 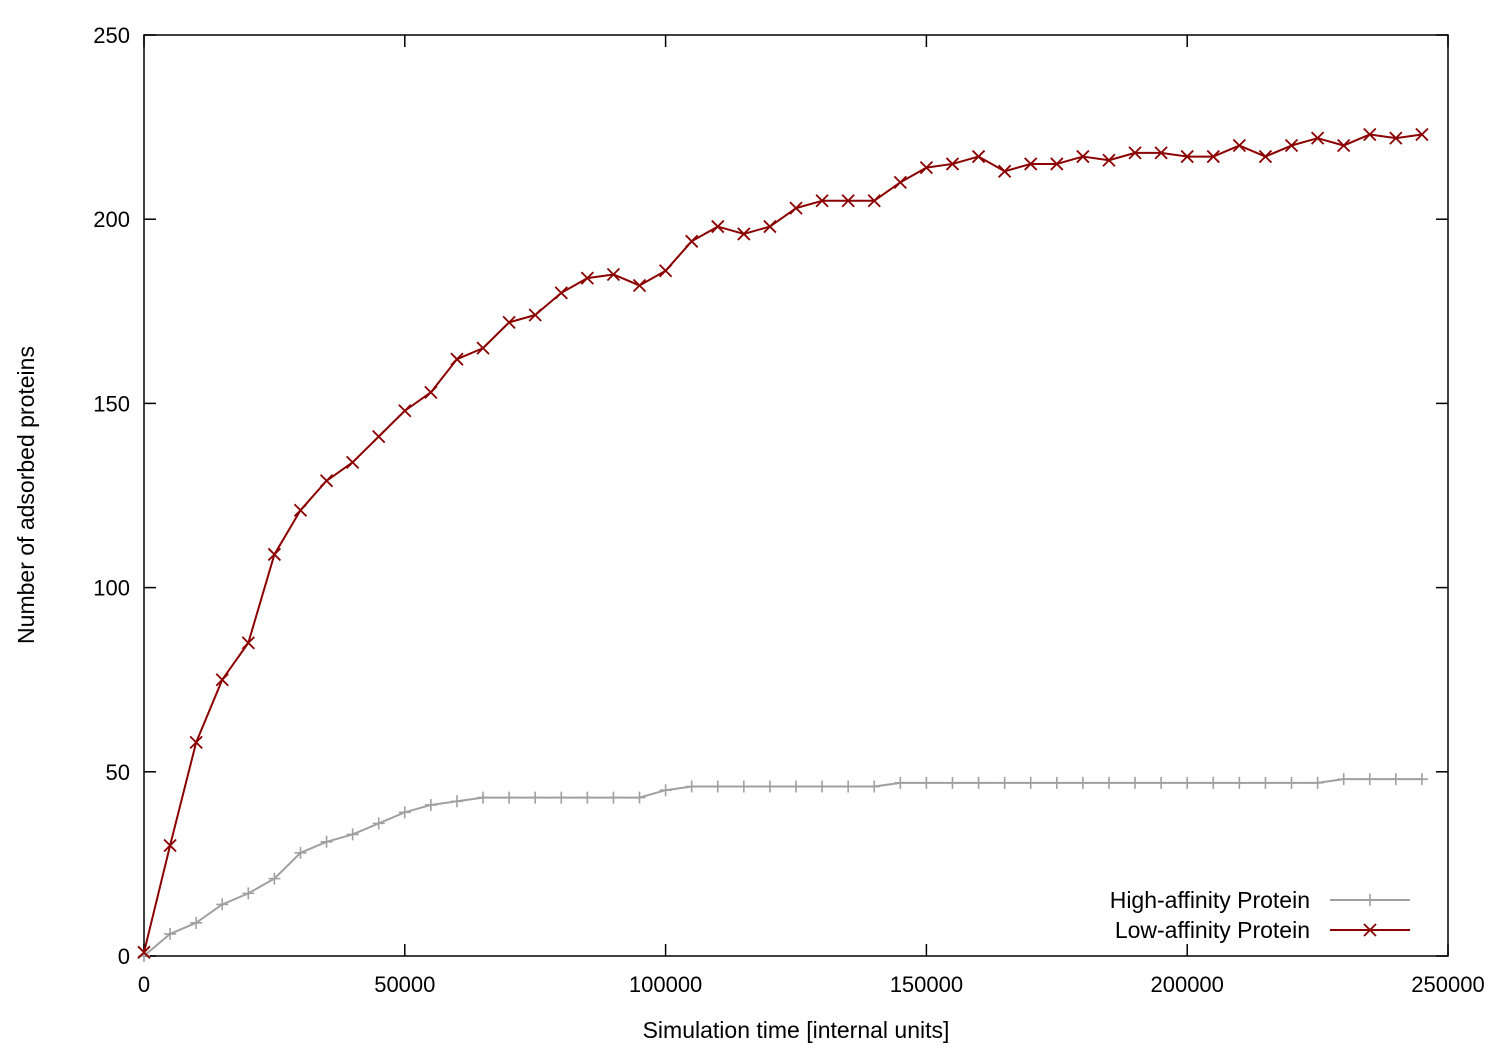 I want to click on x-tick-label: 50000, so click(x=404, y=984).